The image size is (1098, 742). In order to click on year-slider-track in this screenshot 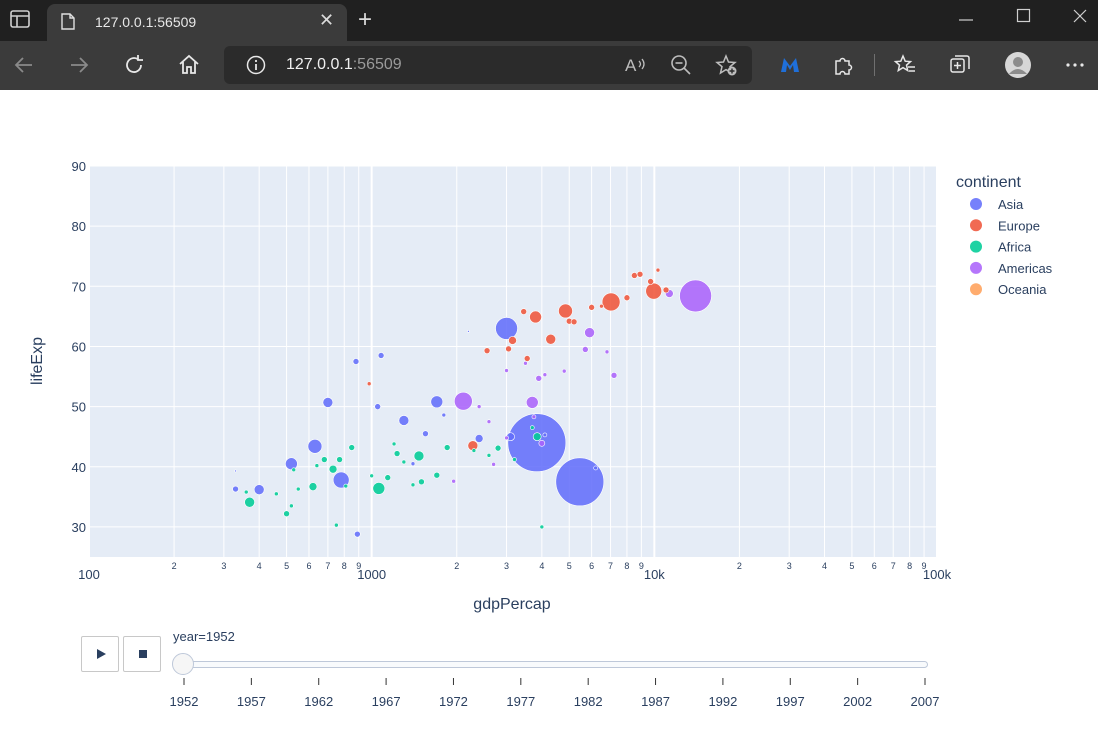, I will do `click(554, 664)`.